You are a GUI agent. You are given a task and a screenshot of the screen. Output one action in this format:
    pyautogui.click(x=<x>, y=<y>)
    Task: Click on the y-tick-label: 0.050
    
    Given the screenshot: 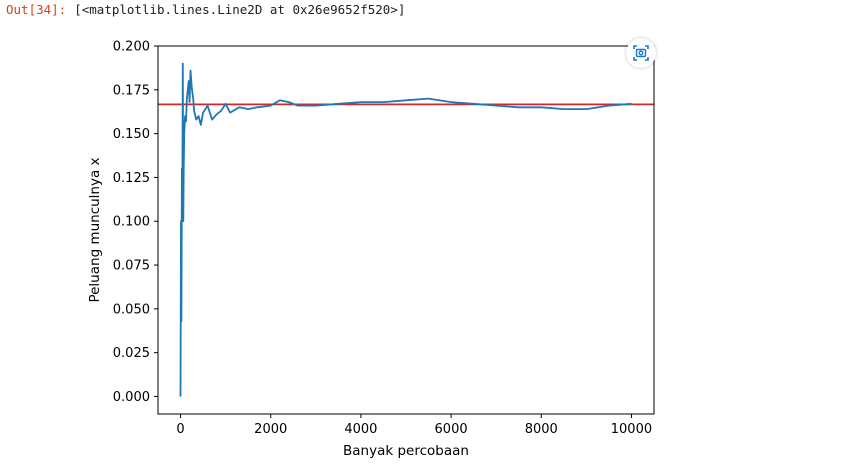 What is the action you would take?
    pyautogui.click(x=131, y=309)
    